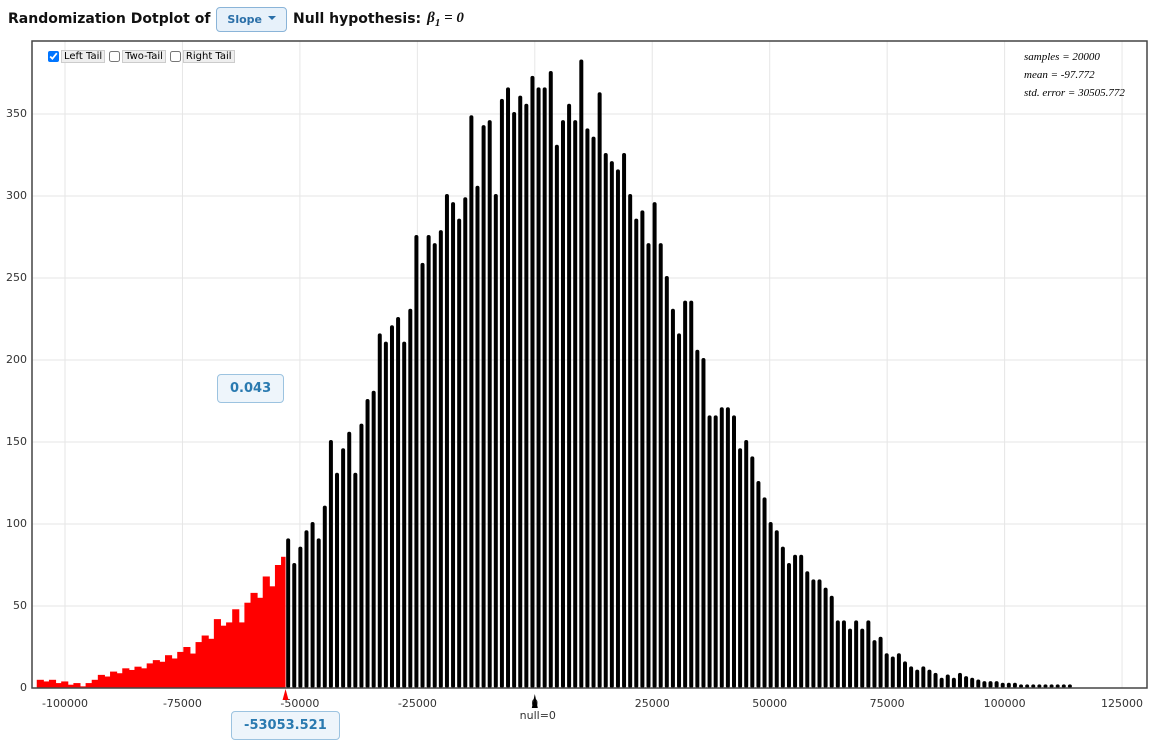 Image resolution: width=1162 pixels, height=750 pixels. Describe the element at coordinates (534, 701) in the screenshot. I see `null-marker` at that location.